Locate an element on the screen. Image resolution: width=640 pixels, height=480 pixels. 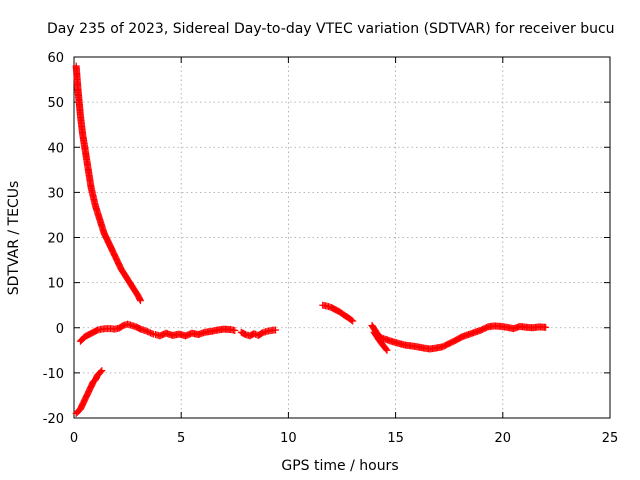
y-tick-label: 10 is located at coordinates (55, 284).